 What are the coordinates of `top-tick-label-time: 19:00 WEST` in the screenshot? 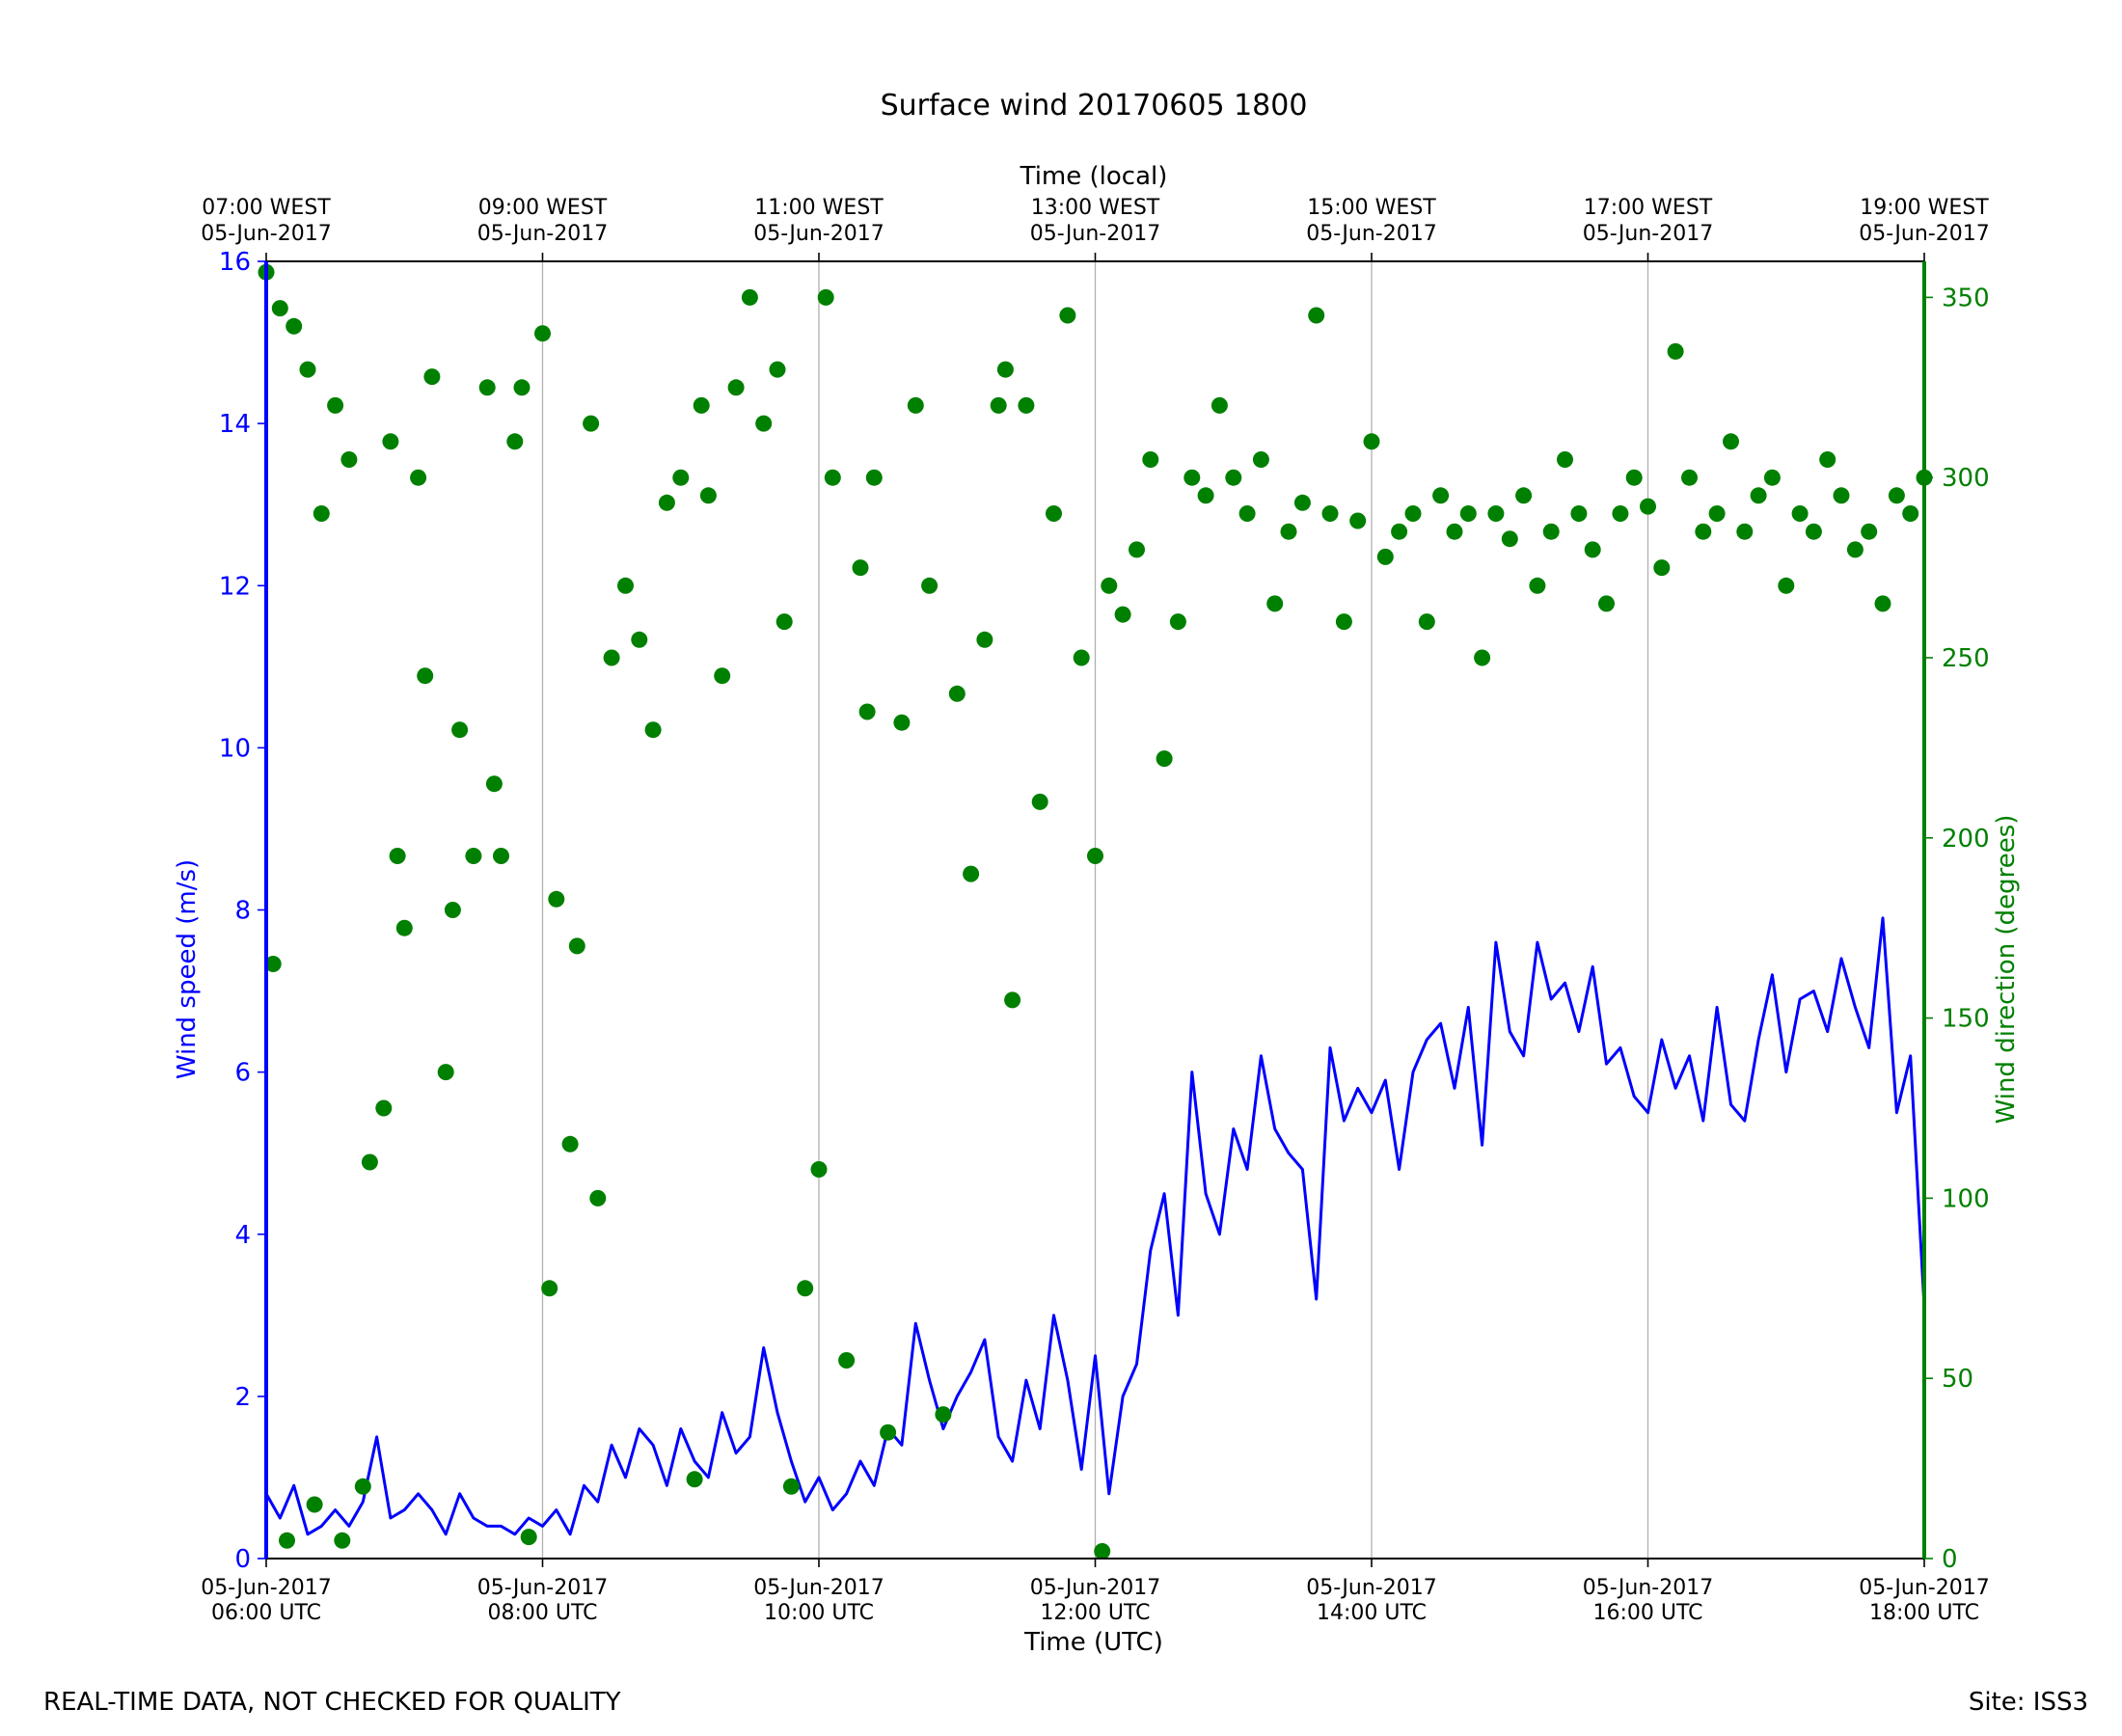 It's located at (1925, 208).